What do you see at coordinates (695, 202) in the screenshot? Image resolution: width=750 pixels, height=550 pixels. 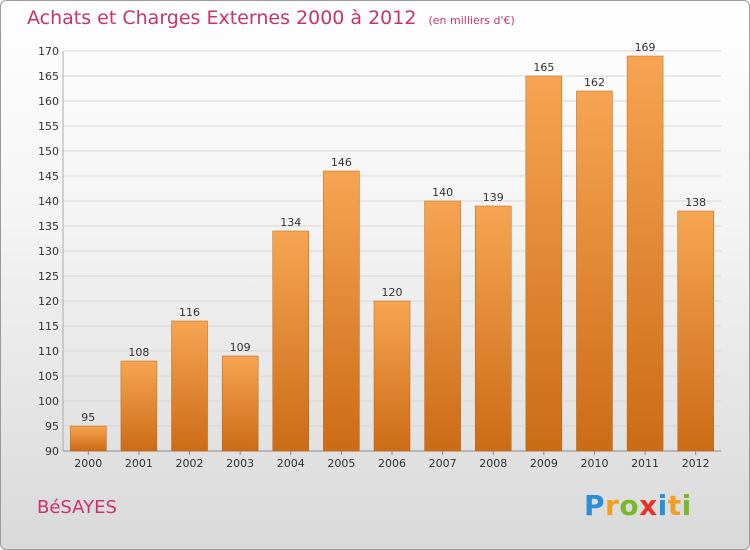 I see `data-label: 138` at bounding box center [695, 202].